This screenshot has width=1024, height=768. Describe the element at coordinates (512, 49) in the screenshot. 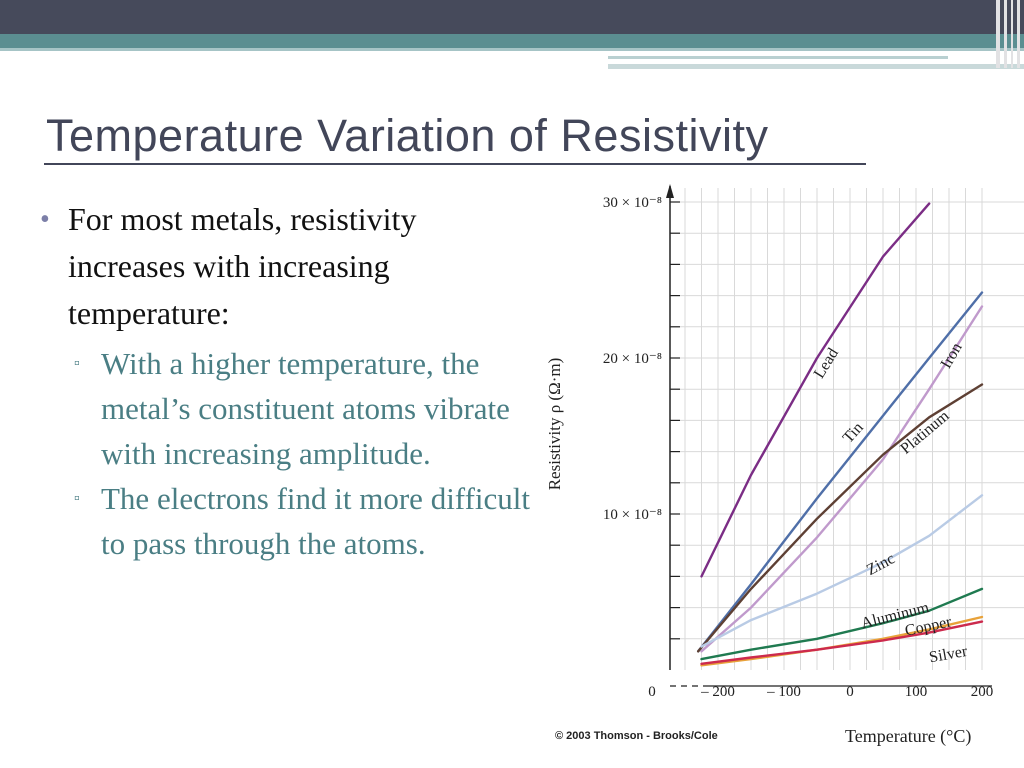

I see `header-teal-line` at that location.